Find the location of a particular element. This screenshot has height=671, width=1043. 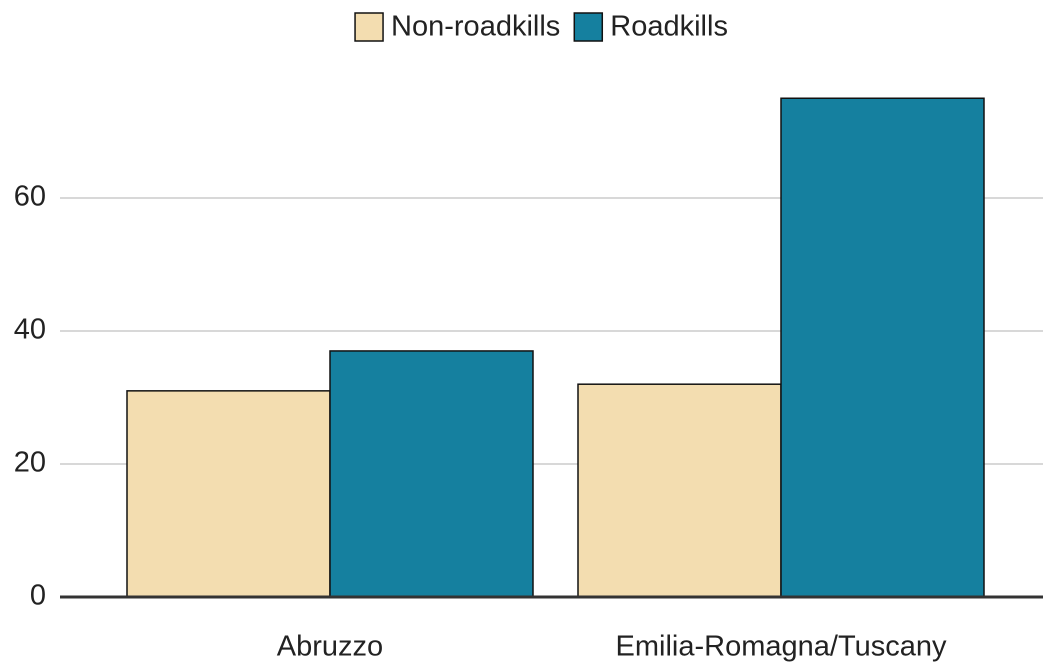

y-tick-label: 20 is located at coordinates (30, 463).